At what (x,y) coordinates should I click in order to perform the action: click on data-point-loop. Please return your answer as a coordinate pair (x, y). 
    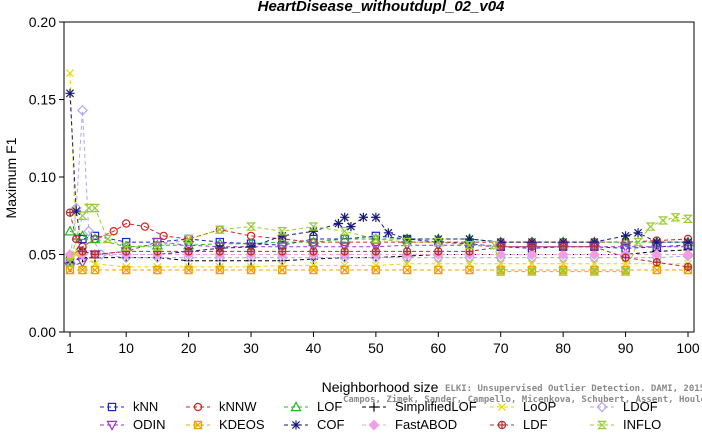
    Looking at the image, I should click on (70, 73).